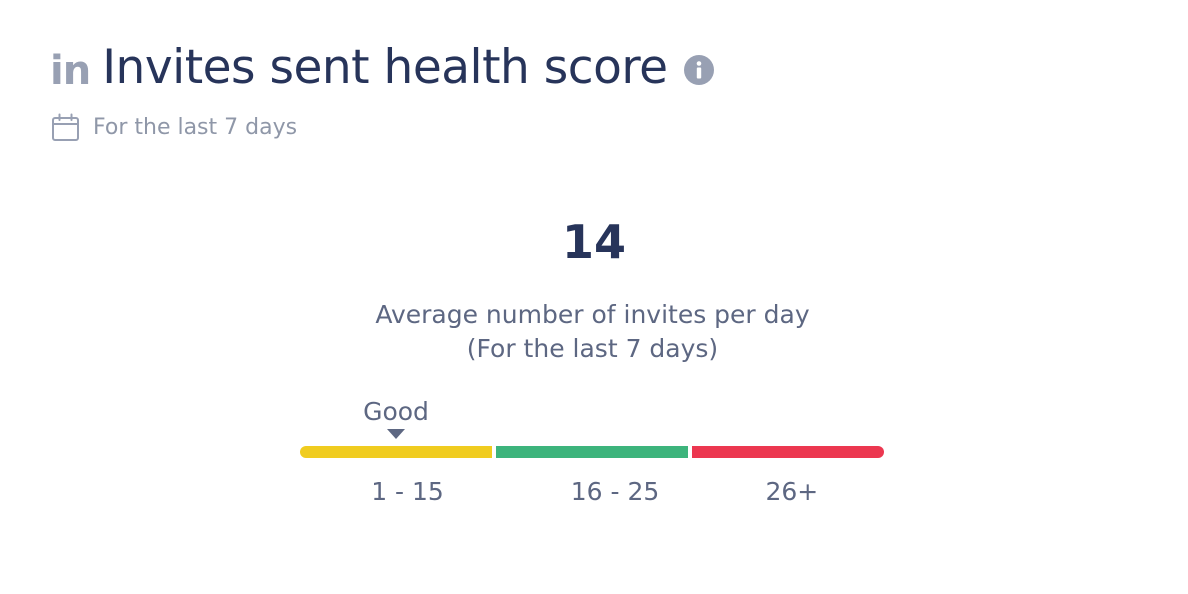  I want to click on card-header: in Invites sent health score, so click(382, 67).